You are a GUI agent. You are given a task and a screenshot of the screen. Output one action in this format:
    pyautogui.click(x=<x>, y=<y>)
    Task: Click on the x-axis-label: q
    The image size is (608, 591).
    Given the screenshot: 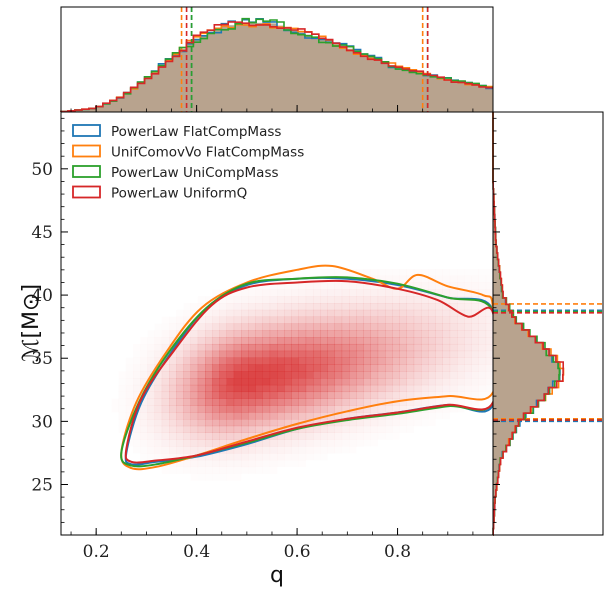 What is the action you would take?
    pyautogui.click(x=277, y=575)
    